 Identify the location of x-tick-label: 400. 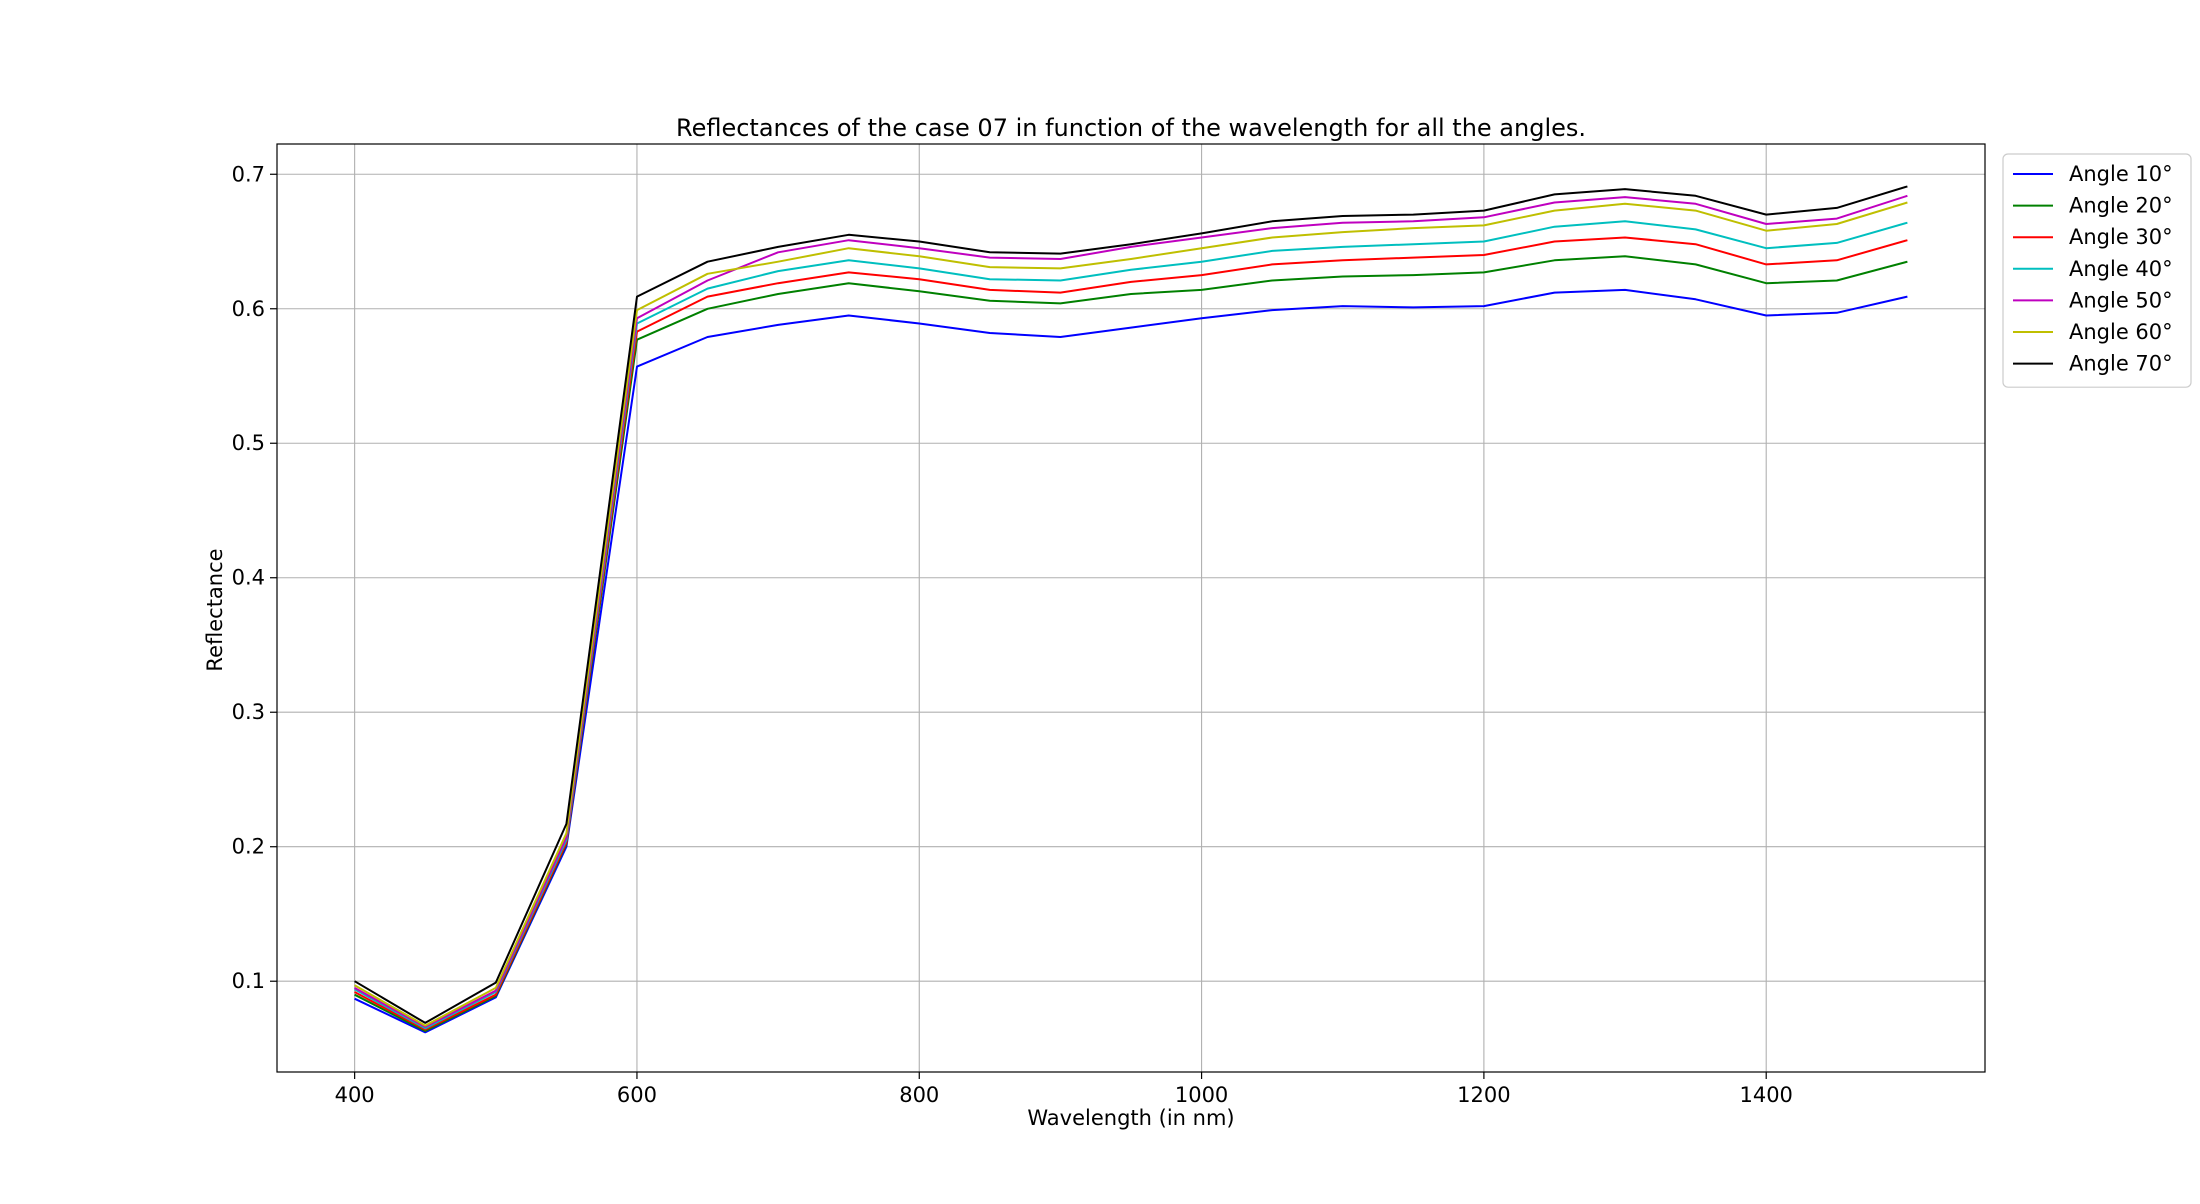
(355, 1095).